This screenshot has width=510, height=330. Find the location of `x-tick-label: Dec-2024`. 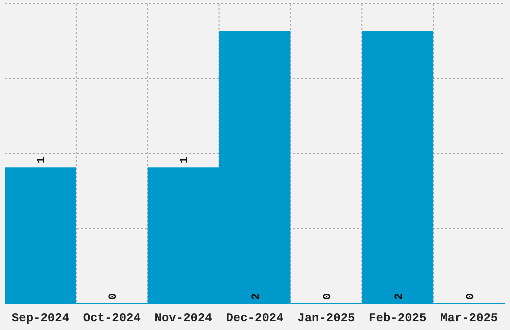

x-tick-label: Dec-2024 is located at coordinates (255, 318).